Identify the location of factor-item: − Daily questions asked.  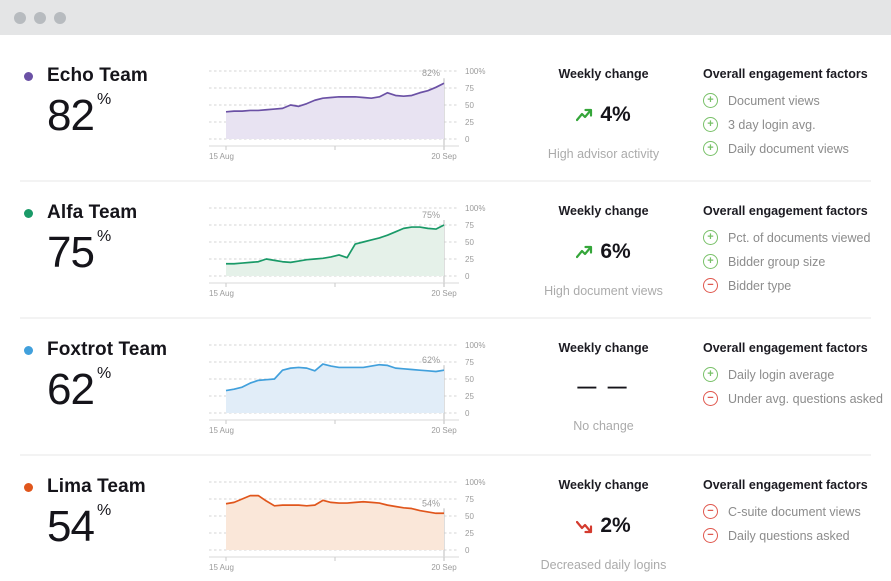
(797, 535).